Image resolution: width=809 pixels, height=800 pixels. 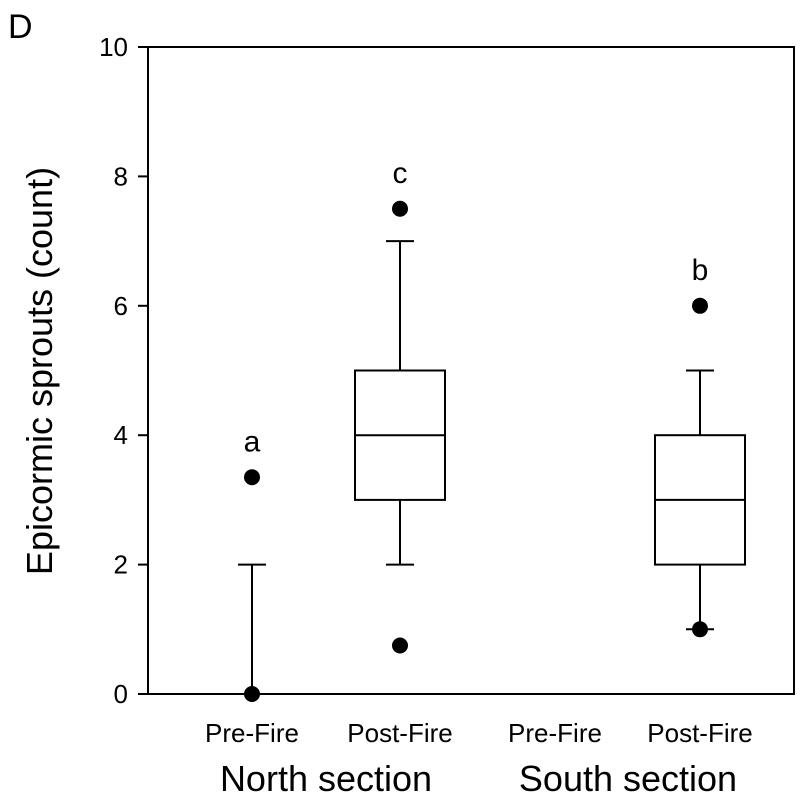 What do you see at coordinates (400, 173) in the screenshot?
I see `significance-letter: c` at bounding box center [400, 173].